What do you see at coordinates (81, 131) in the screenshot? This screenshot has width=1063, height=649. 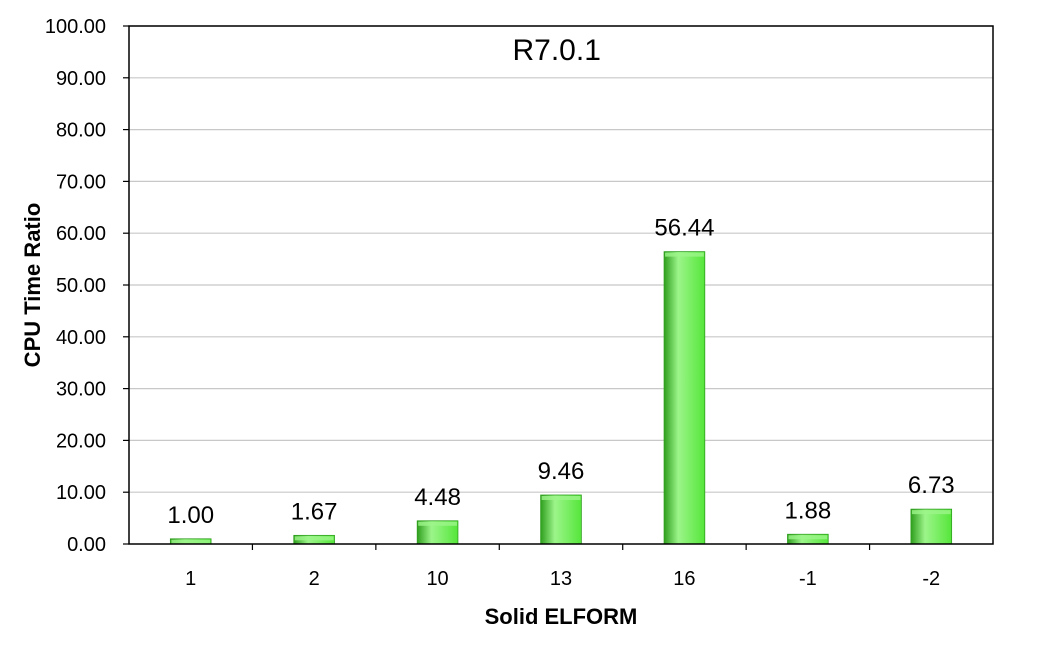 I see `y-tick-label: 80.00` at bounding box center [81, 131].